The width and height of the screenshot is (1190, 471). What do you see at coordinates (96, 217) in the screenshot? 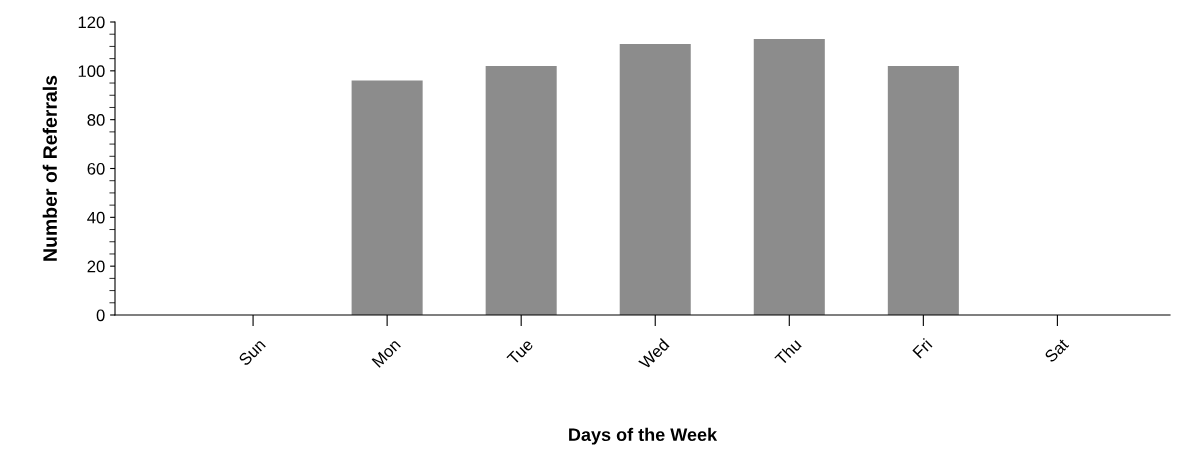
I see `y-tick-label: 40` at bounding box center [96, 217].